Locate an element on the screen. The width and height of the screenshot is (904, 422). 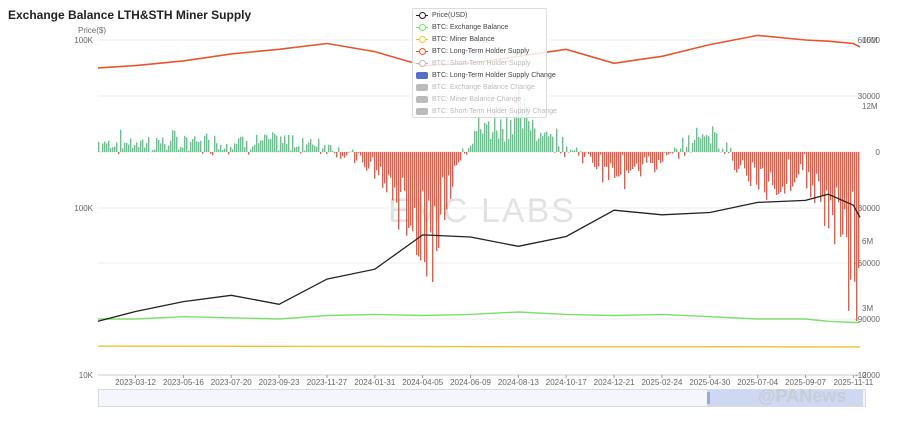
legend-item: BTC: Long-Term Holder Supply is located at coordinates (479, 51).